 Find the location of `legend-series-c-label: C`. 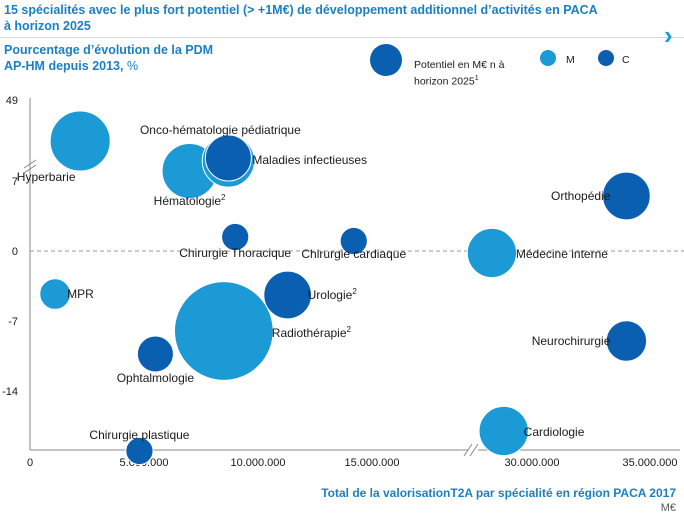

legend-series-c-label: C is located at coordinates (626, 60).